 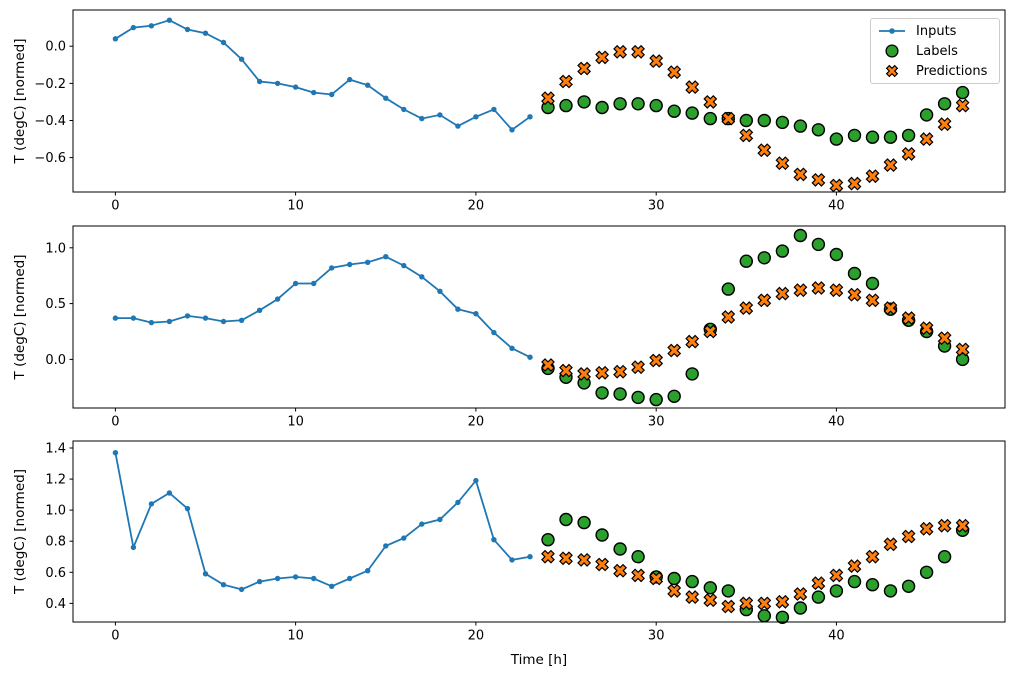 What do you see at coordinates (55, 248) in the screenshot?
I see `y-tick-label: 1.0` at bounding box center [55, 248].